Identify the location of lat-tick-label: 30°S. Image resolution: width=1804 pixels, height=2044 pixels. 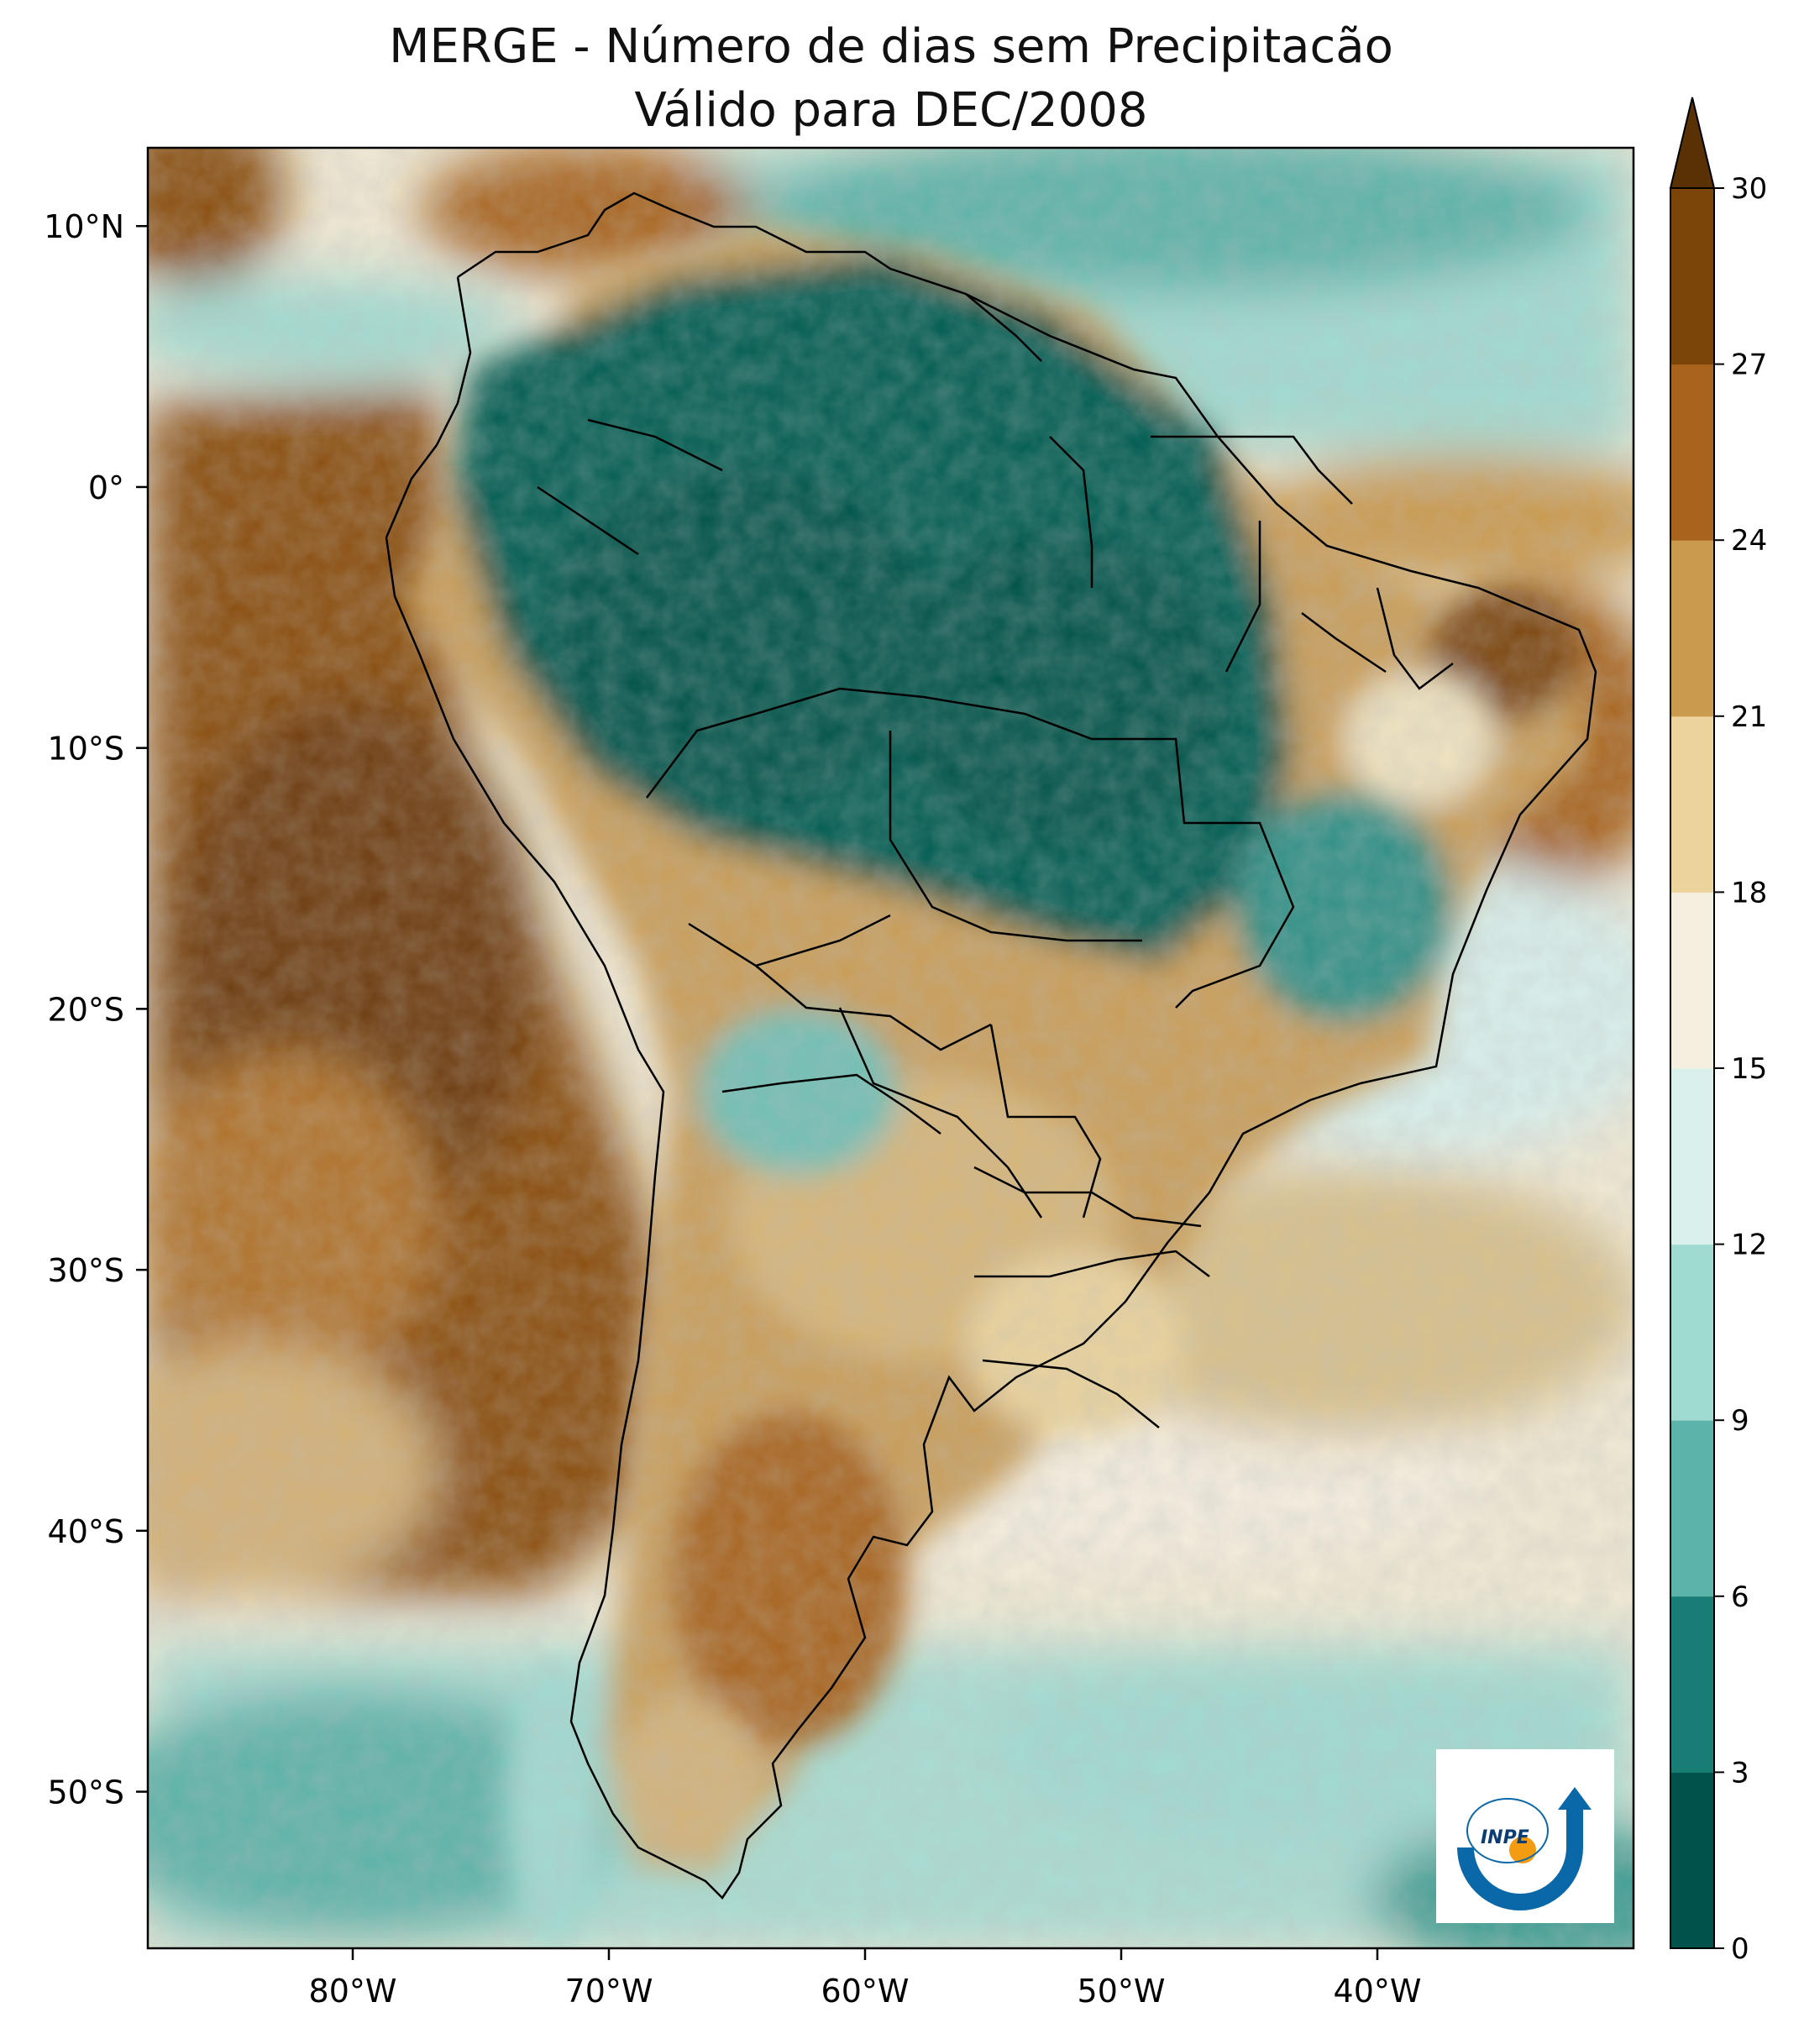
(86, 1270).